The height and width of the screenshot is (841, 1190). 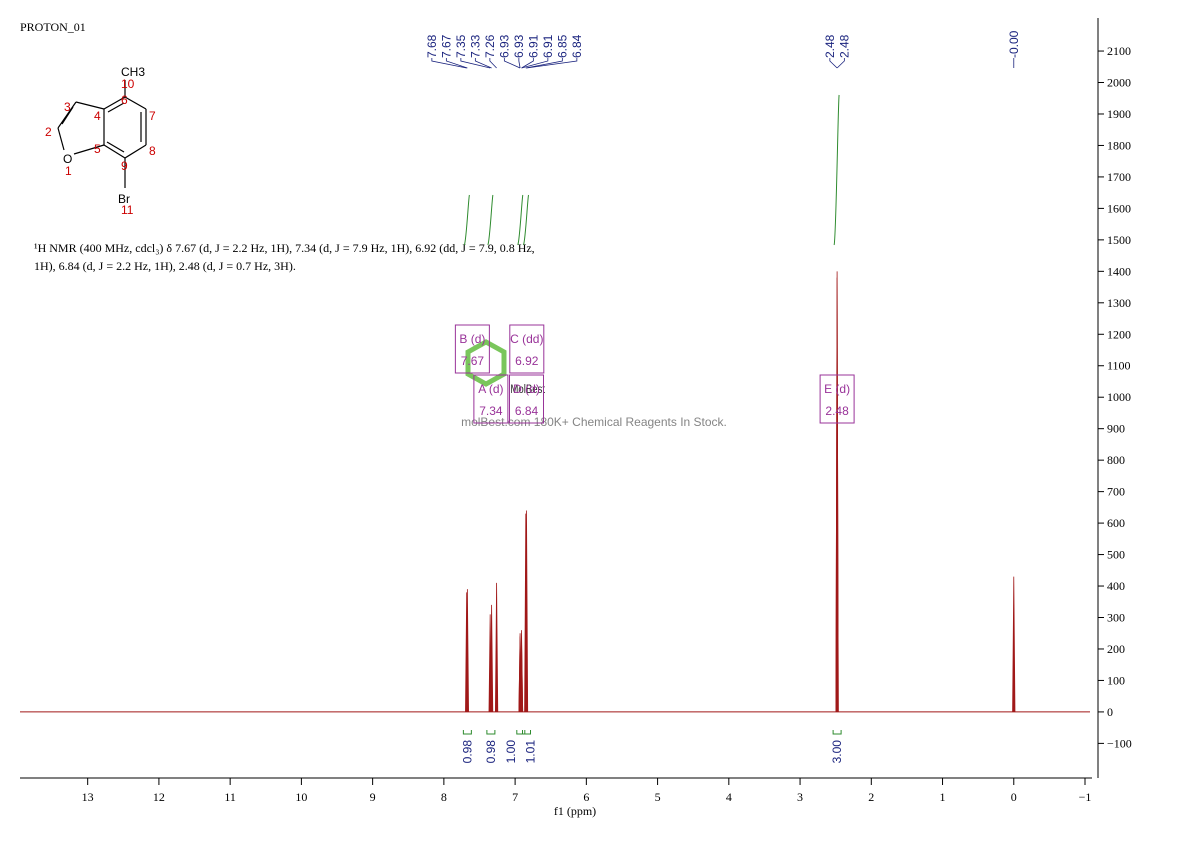 I want to click on y-tick-label: 900, so click(x=1116, y=429).